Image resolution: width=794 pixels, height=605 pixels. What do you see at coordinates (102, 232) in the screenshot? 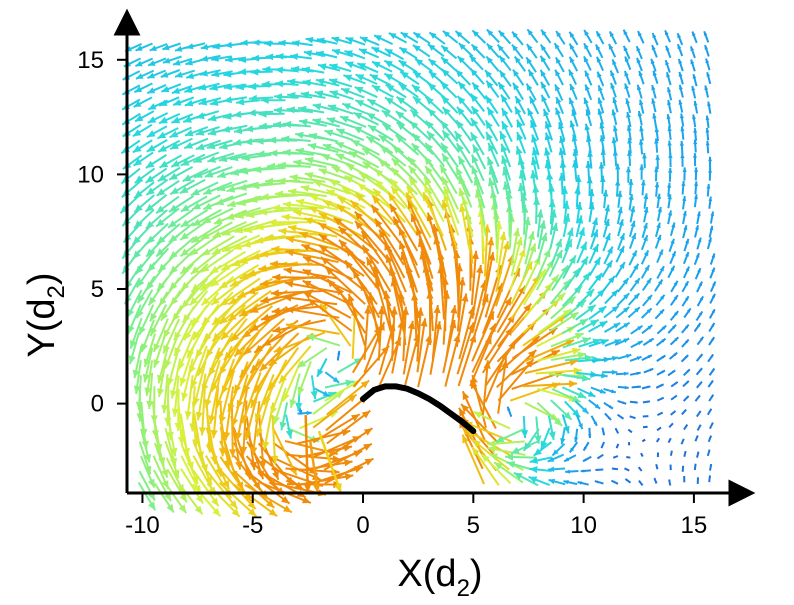
I see `y-axis-ticks: 0 5 10 15` at bounding box center [102, 232].